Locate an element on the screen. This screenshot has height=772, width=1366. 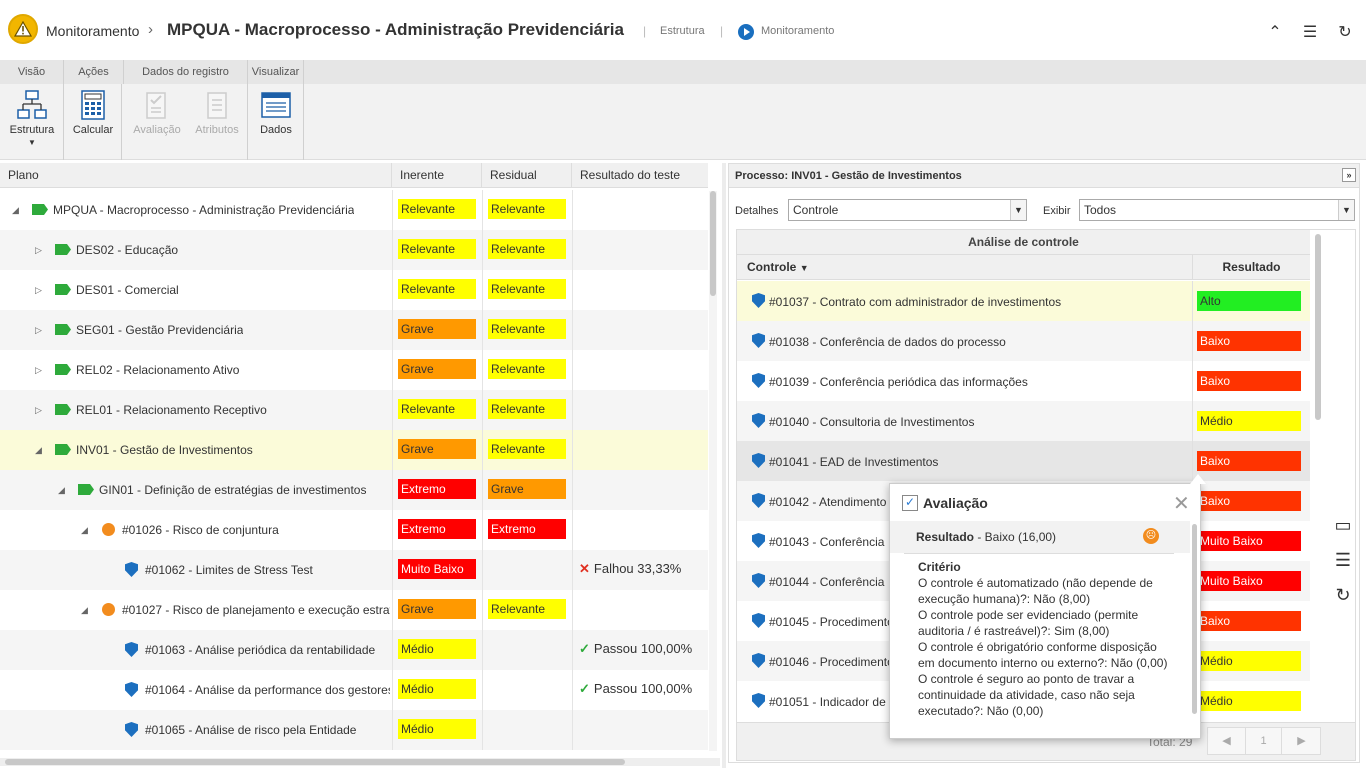
avaliacao-button: Avaliação is located at coordinates (157, 122).